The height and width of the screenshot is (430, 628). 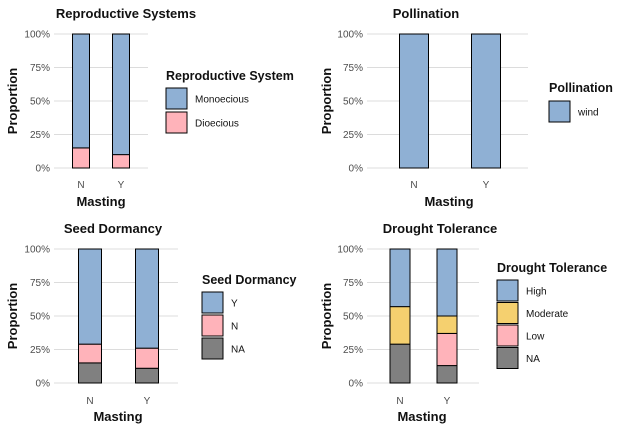 I want to click on legend-label: Monoecious, so click(x=222, y=100).